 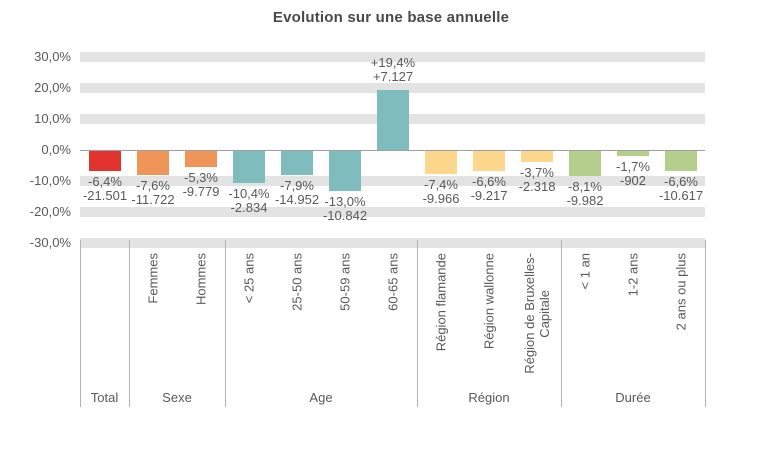 What do you see at coordinates (441, 302) in the screenshot?
I see `category-label: Région flamande` at bounding box center [441, 302].